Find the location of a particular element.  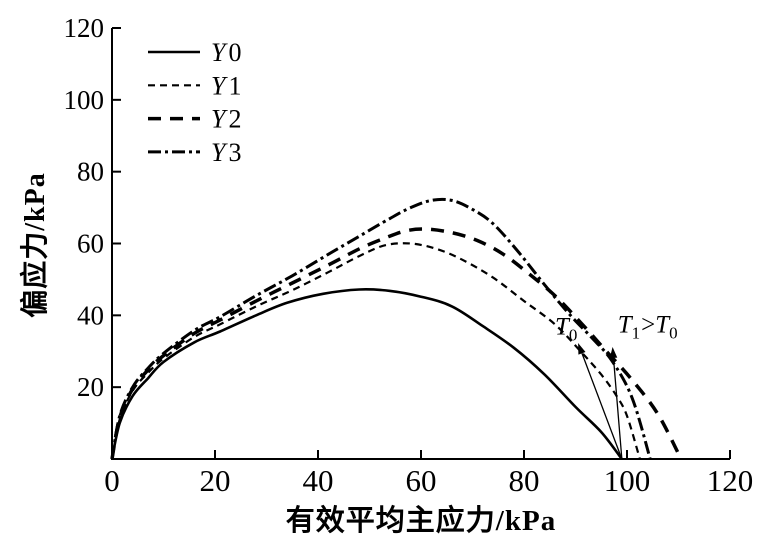

arrow-T1-head is located at coordinates (613, 352).